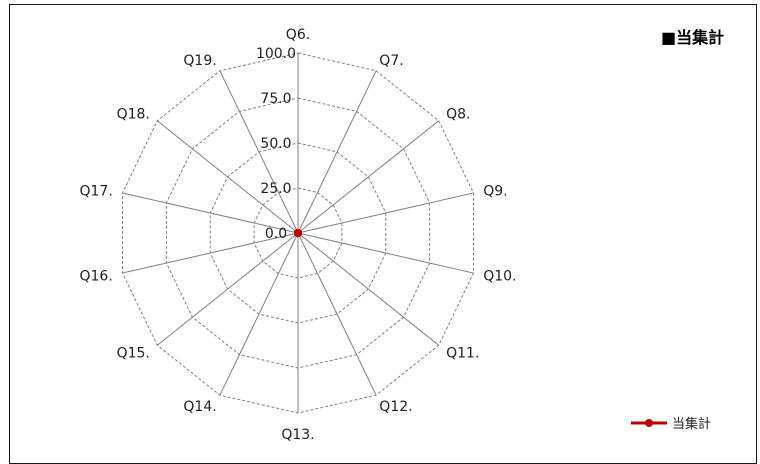 This screenshot has width=760, height=464. What do you see at coordinates (199, 407) in the screenshot?
I see `category-label: Q14.` at bounding box center [199, 407].